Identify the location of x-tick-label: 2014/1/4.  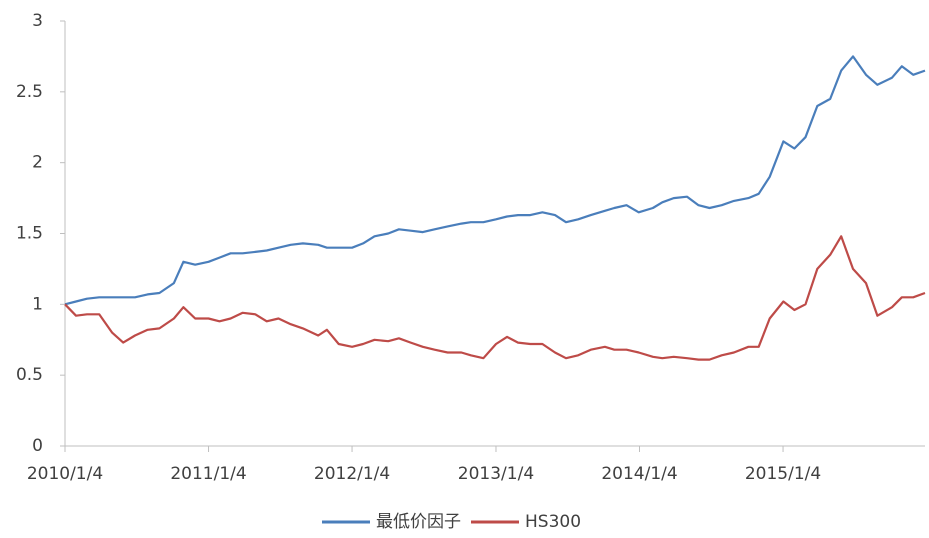
(639, 474).